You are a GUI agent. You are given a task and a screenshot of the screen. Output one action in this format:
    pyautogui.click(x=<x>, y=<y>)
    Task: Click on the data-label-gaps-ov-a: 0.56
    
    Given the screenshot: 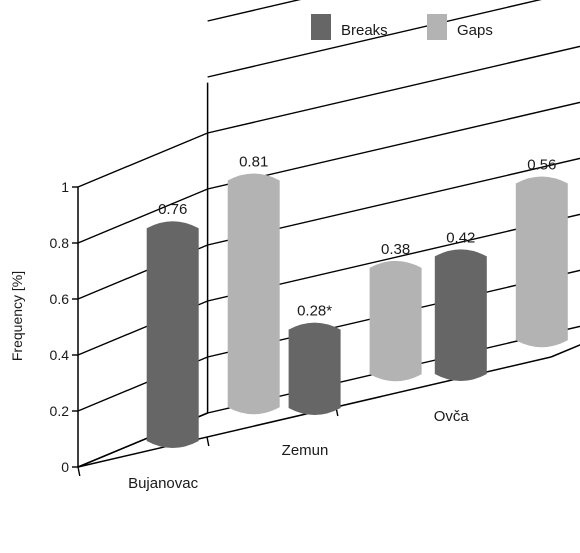 What is the action you would take?
    pyautogui.click(x=541, y=164)
    